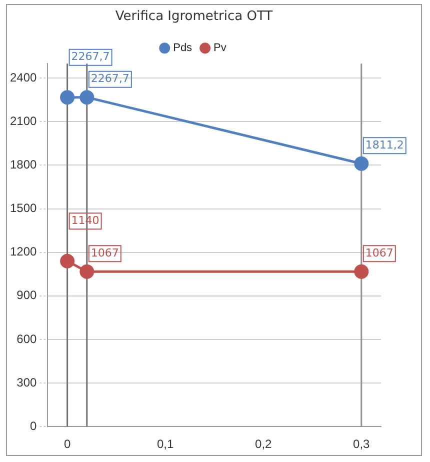 The width and height of the screenshot is (430, 462). I want to click on data-label: 1811,2, so click(384, 145).